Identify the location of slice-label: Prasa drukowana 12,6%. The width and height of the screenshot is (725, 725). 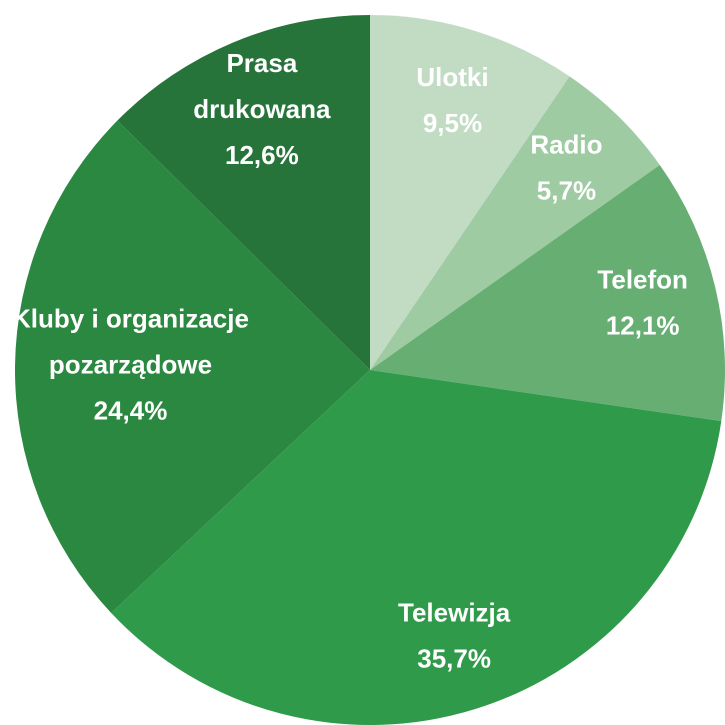
(262, 109).